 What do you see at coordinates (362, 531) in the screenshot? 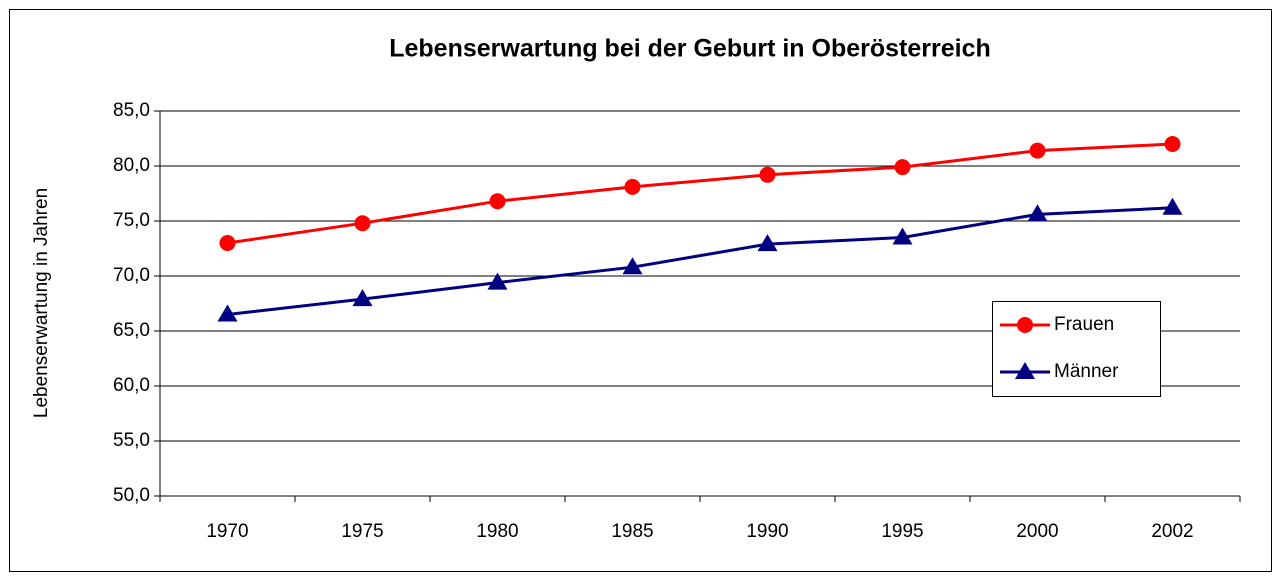
I see `x-tick-label: 1975` at bounding box center [362, 531].